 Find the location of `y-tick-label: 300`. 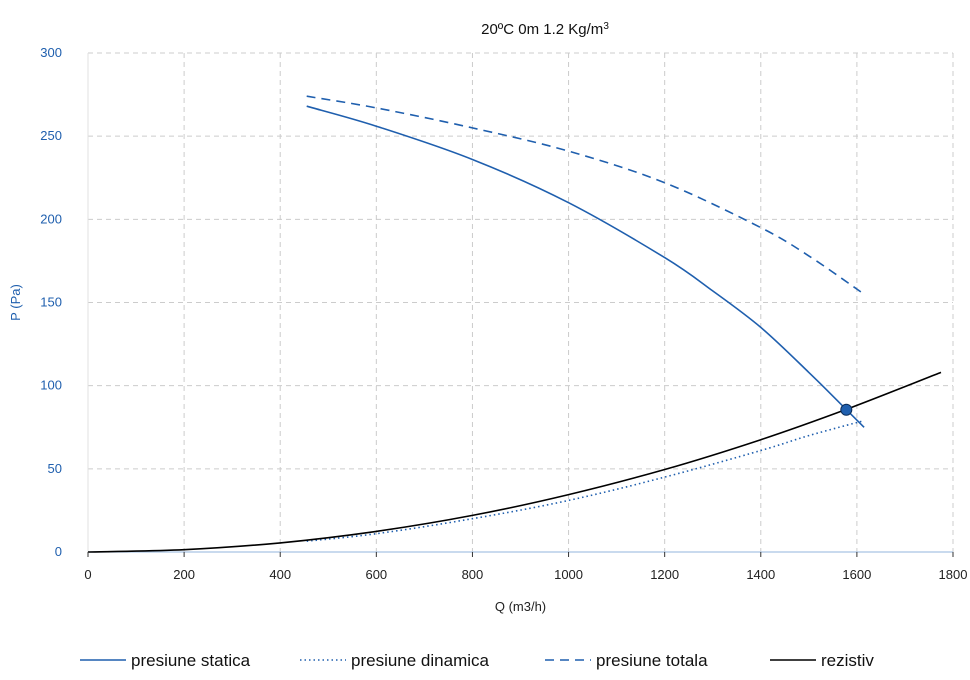

y-tick-label: 300 is located at coordinates (51, 52).